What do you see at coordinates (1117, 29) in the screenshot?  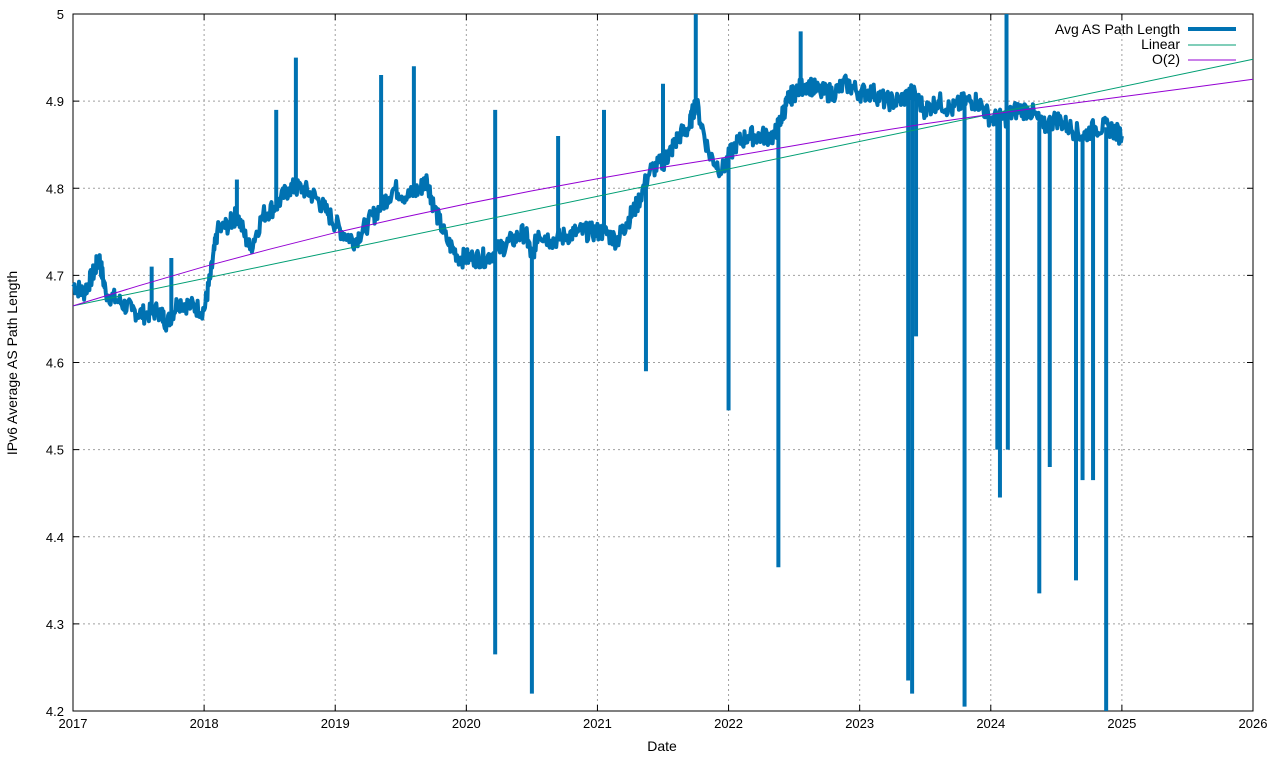 I see `legend-label-avg: Avg AS Path Length` at bounding box center [1117, 29].